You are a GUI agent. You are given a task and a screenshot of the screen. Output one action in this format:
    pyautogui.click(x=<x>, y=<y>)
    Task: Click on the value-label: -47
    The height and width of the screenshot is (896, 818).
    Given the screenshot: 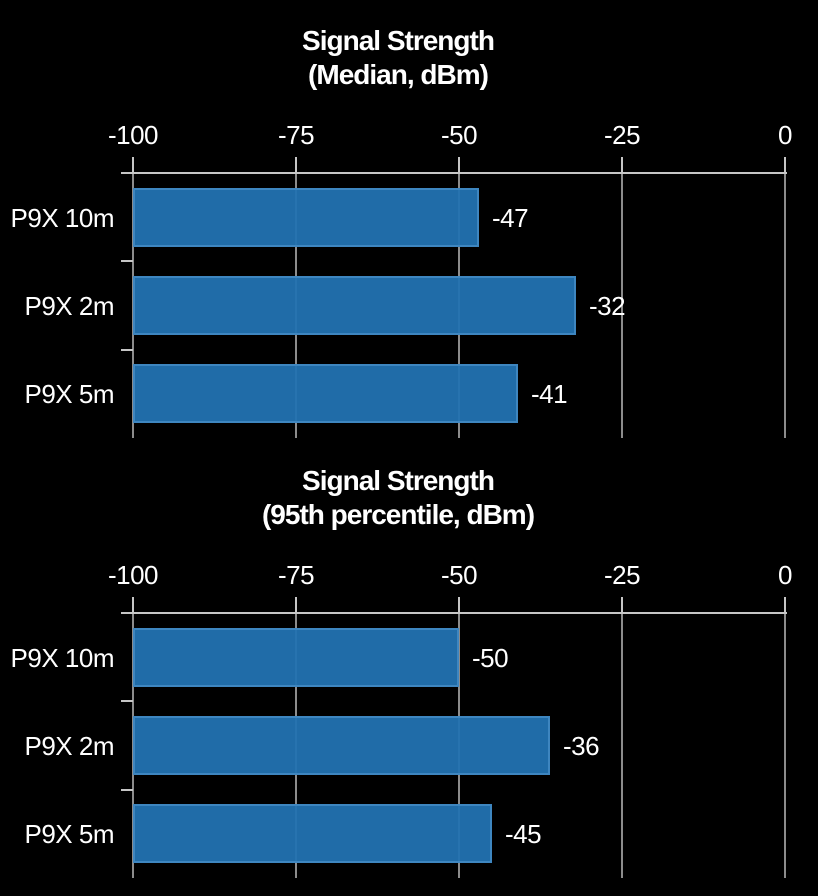 What is the action you would take?
    pyautogui.click(x=510, y=218)
    